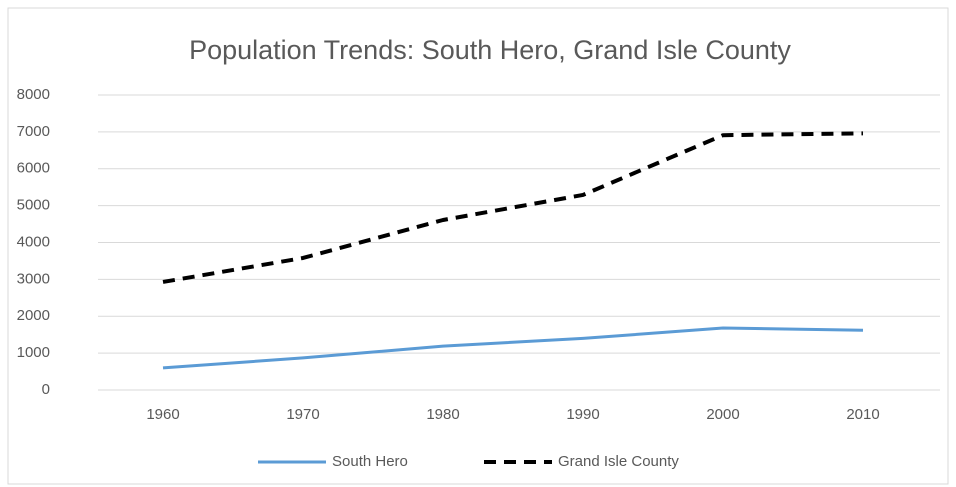 This screenshot has height=487, width=956. What do you see at coordinates (33, 131) in the screenshot?
I see `y-tick-label: 7000` at bounding box center [33, 131].